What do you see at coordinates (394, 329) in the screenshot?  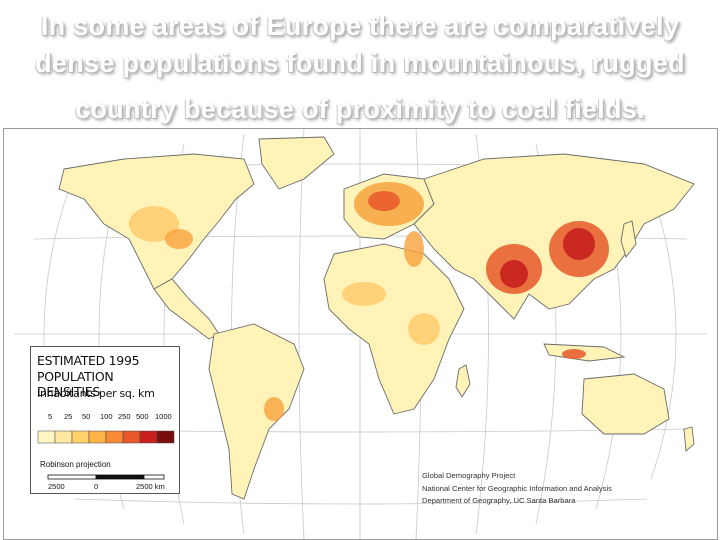 I see `africa` at bounding box center [394, 329].